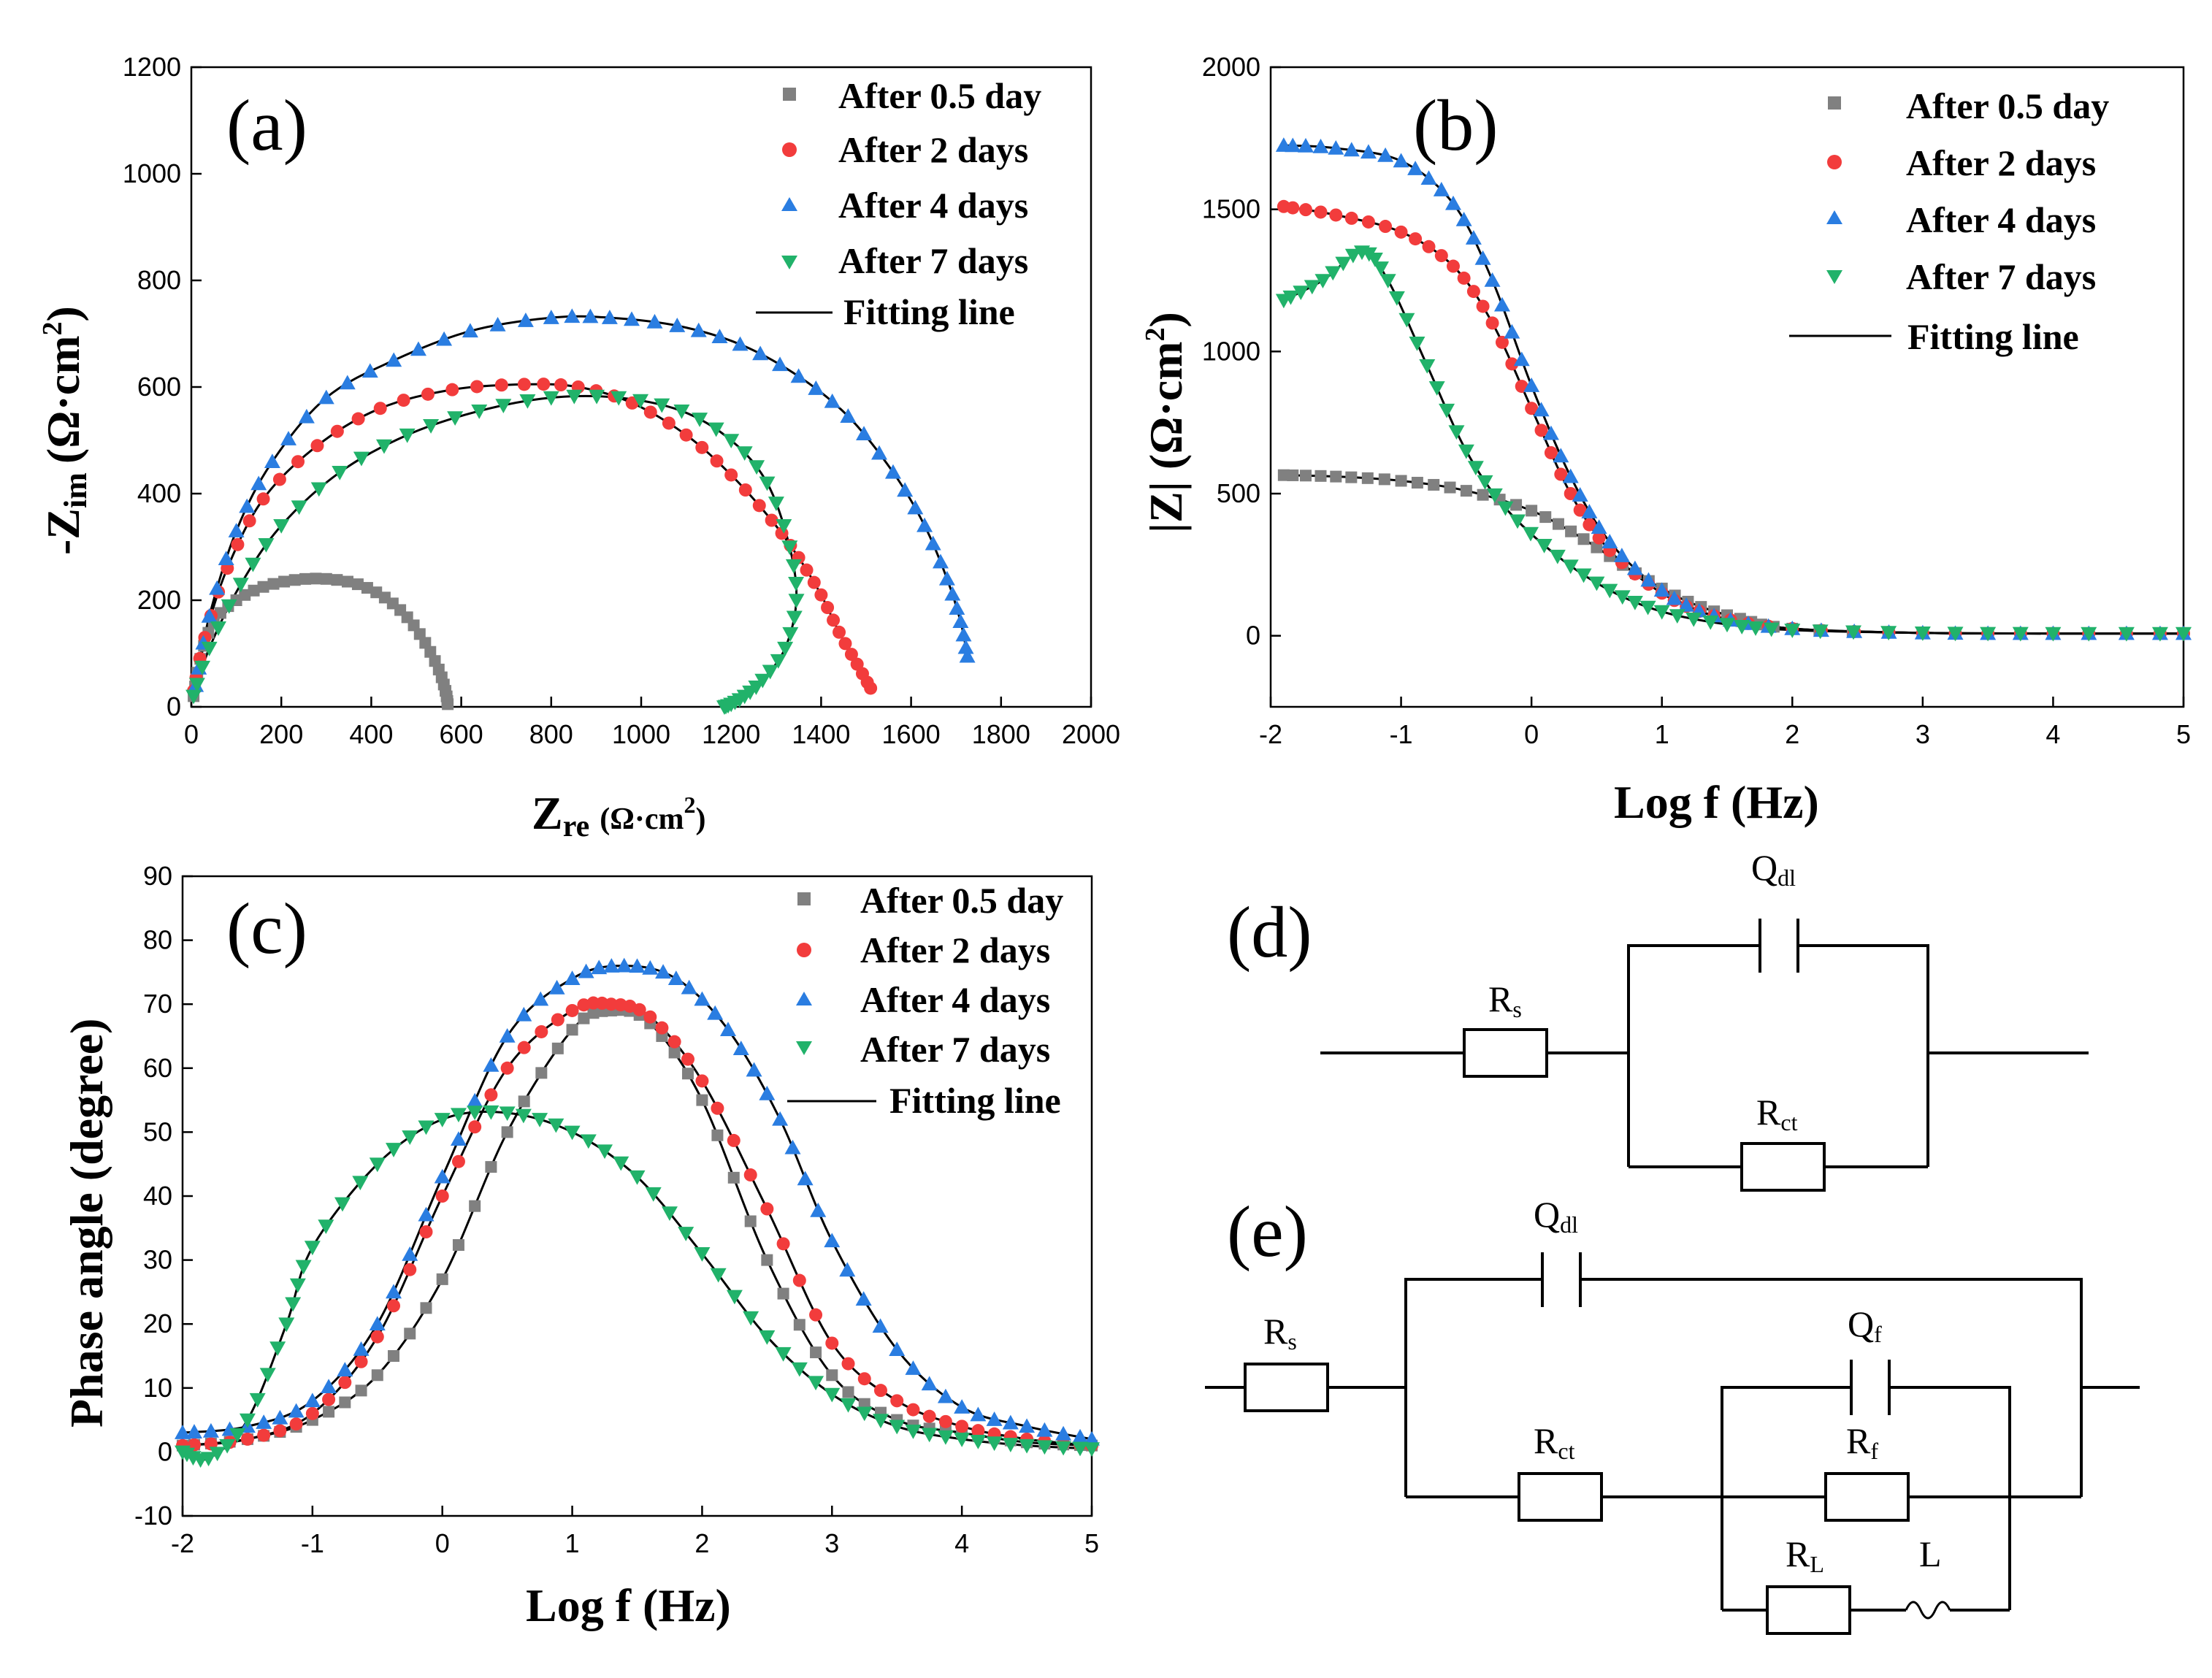  What do you see at coordinates (1673, 1413) in the screenshot?
I see `panel-e-equivalent-circuit: (e) Rs Qdl Qf Rct Rf RL` at bounding box center [1673, 1413].